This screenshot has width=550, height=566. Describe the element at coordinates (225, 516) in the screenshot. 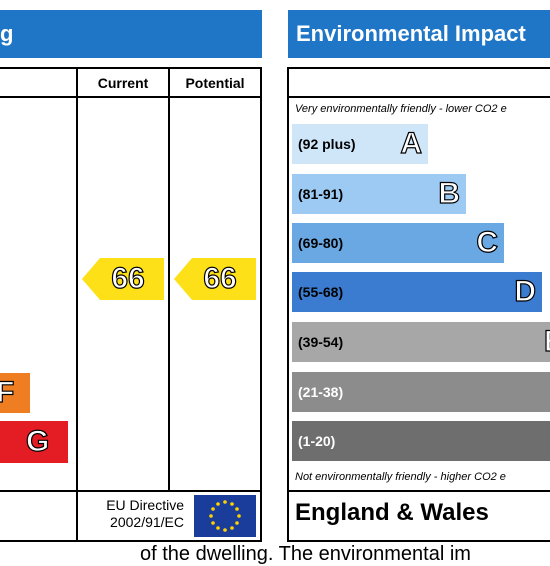

I see `eu-flag-icon` at that location.